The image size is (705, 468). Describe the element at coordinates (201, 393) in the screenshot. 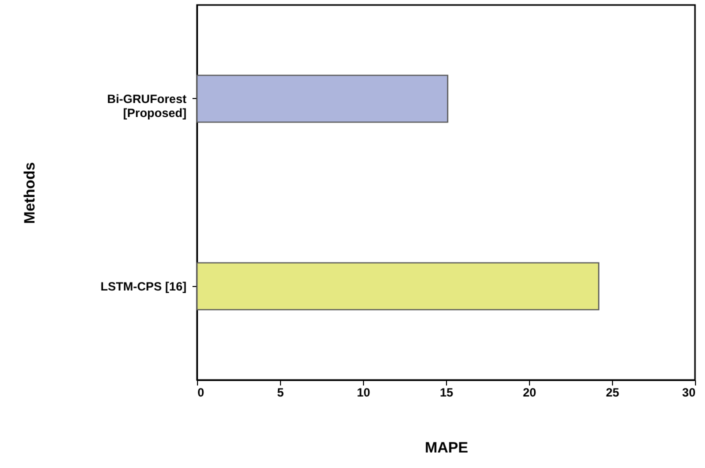

I see `x-tick-label: 0` at that location.